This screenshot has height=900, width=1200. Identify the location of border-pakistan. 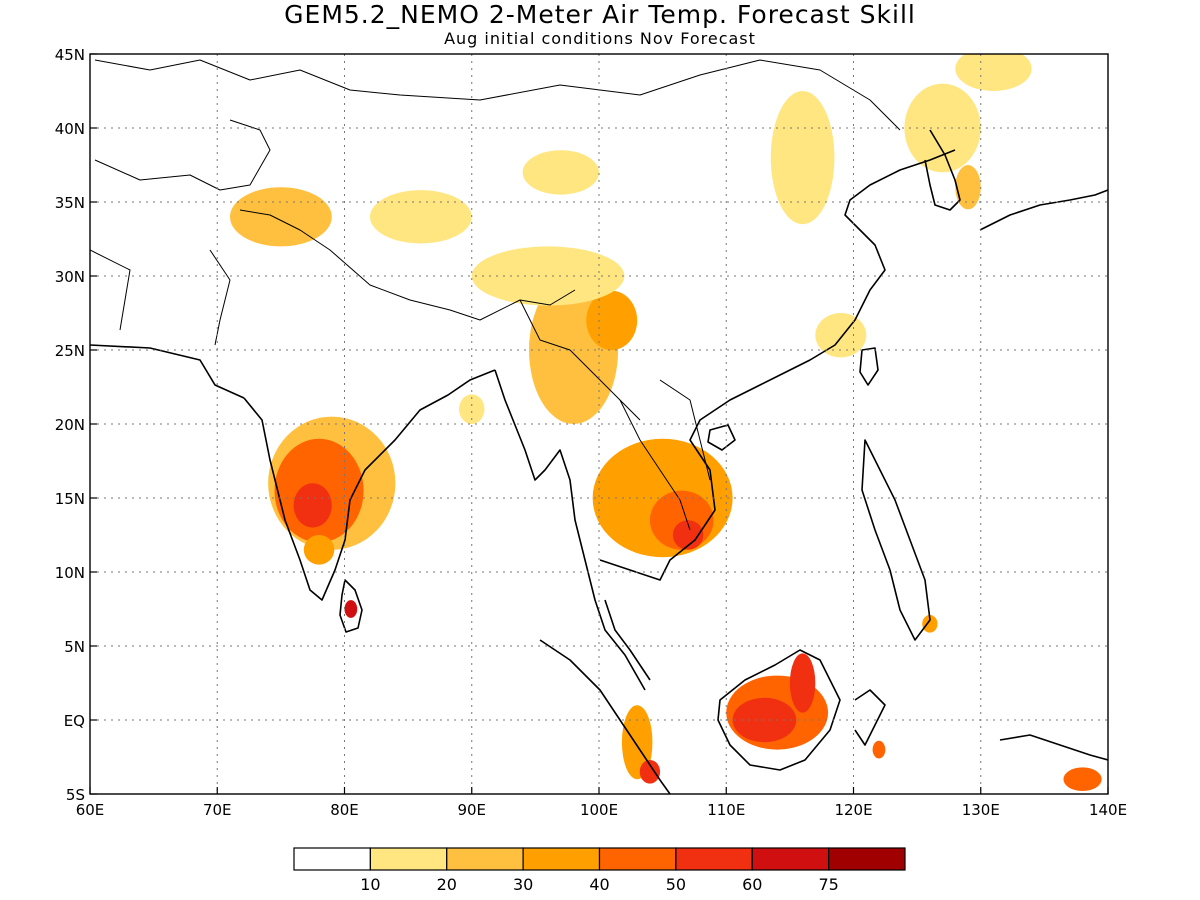
(220, 297).